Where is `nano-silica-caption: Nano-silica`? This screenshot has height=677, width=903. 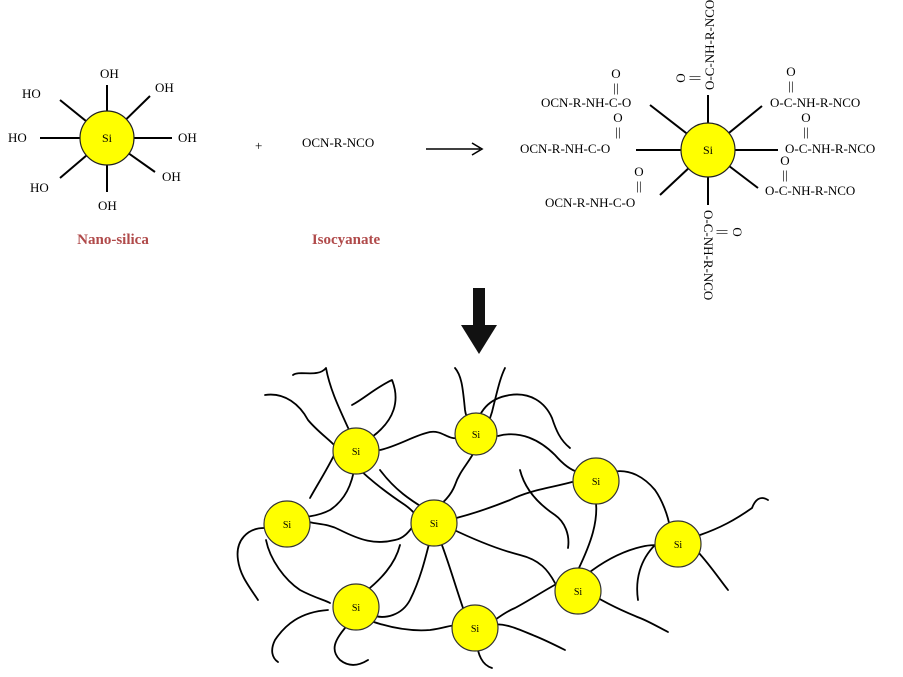
nano-silica-caption: Nano-silica is located at coordinates (113, 240).